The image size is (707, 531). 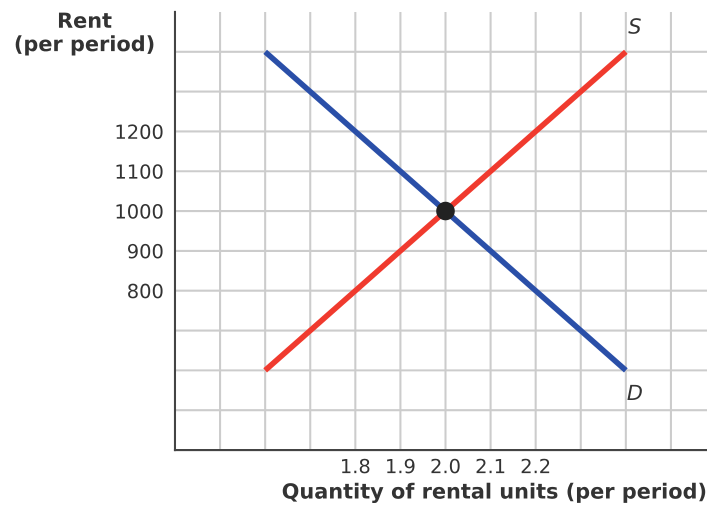 I want to click on series-label: S, so click(x=634, y=26).